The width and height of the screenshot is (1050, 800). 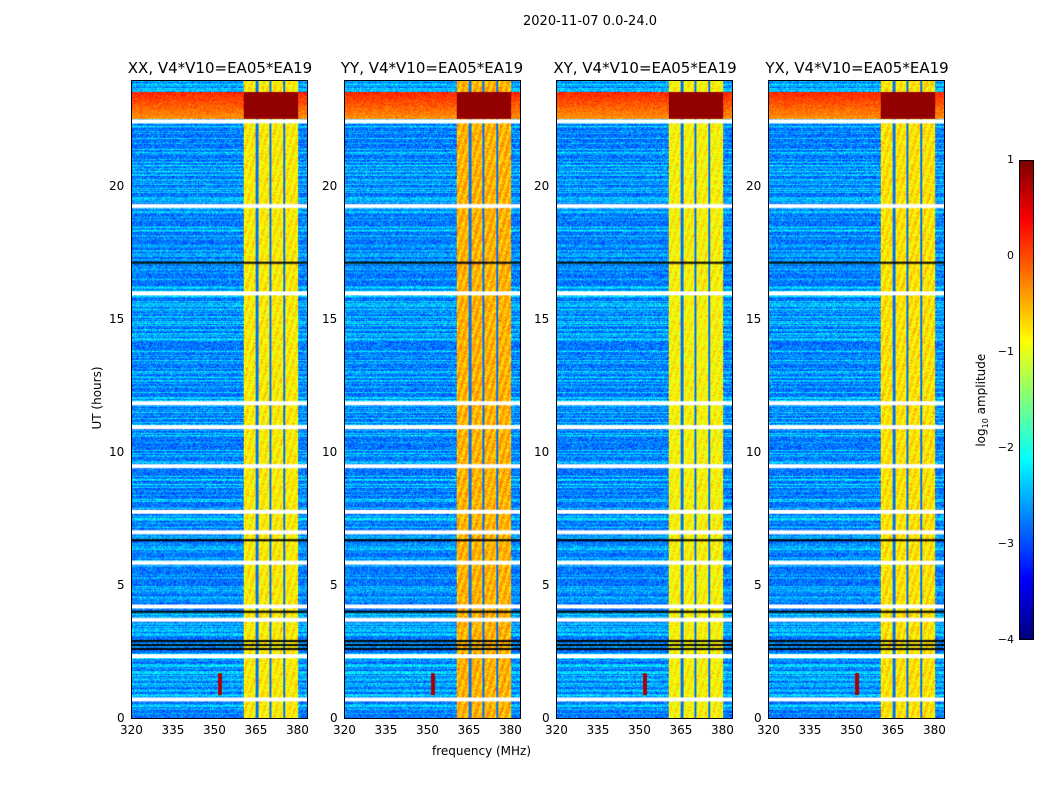 I want to click on heatmap-panel-xy, so click(x=644, y=399).